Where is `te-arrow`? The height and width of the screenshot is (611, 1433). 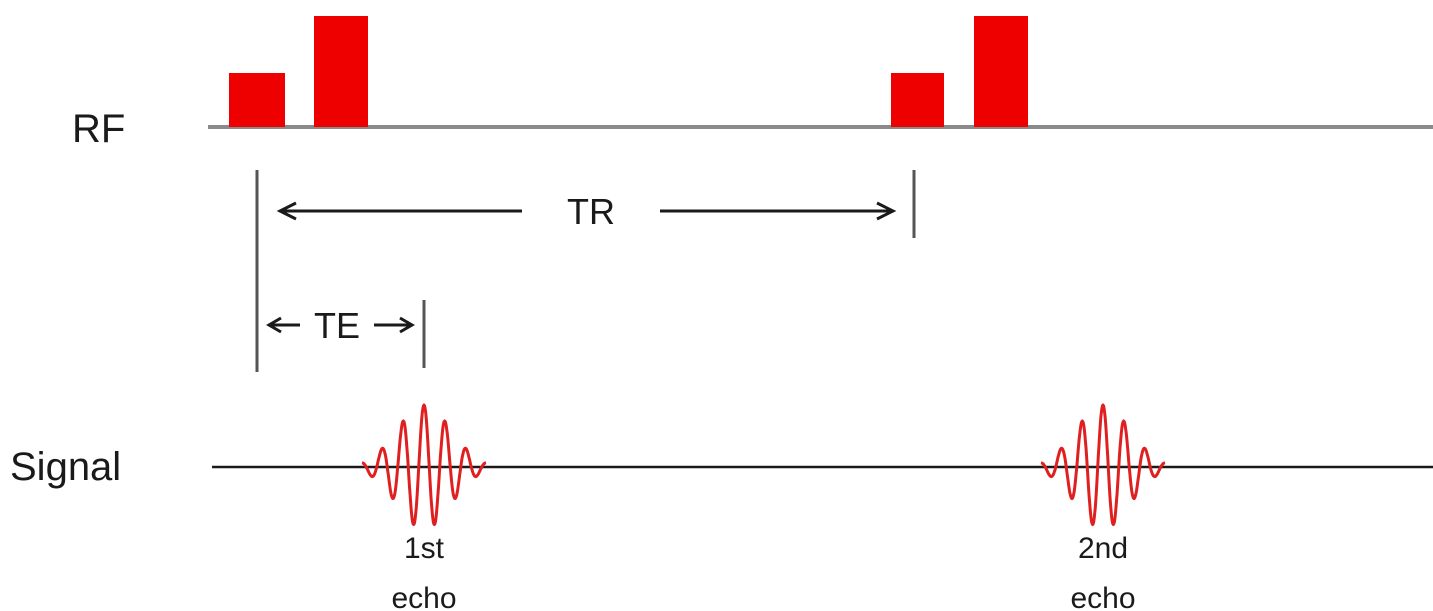 te-arrow is located at coordinates (340, 325).